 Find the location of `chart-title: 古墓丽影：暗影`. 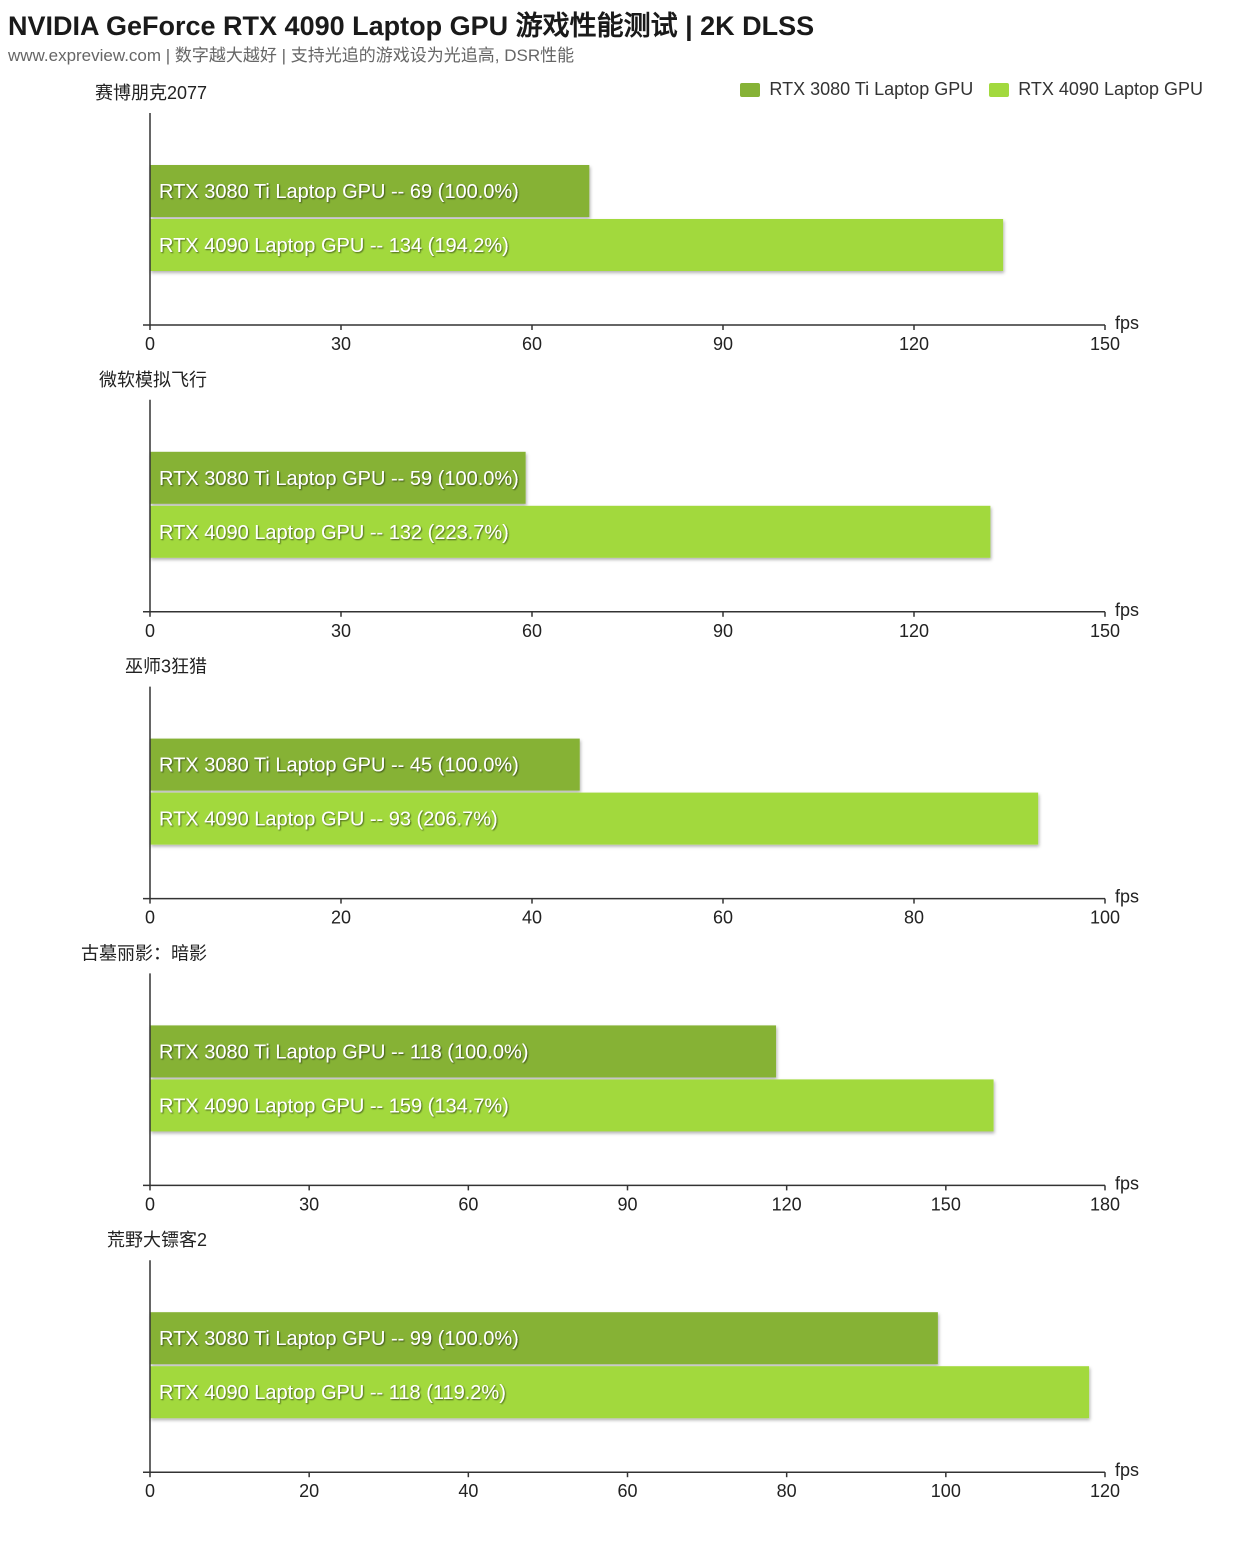

chart-title: 古墓丽影：暗影 is located at coordinates (144, 953).